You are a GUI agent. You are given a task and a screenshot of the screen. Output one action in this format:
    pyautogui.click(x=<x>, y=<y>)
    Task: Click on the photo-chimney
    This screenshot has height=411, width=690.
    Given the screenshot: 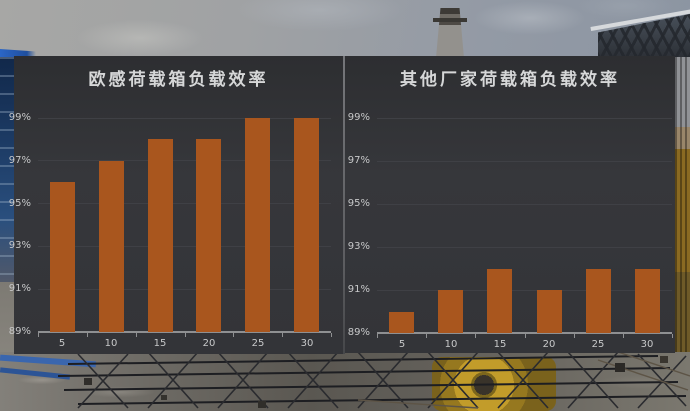 What is the action you would take?
    pyautogui.click(x=450, y=33)
    